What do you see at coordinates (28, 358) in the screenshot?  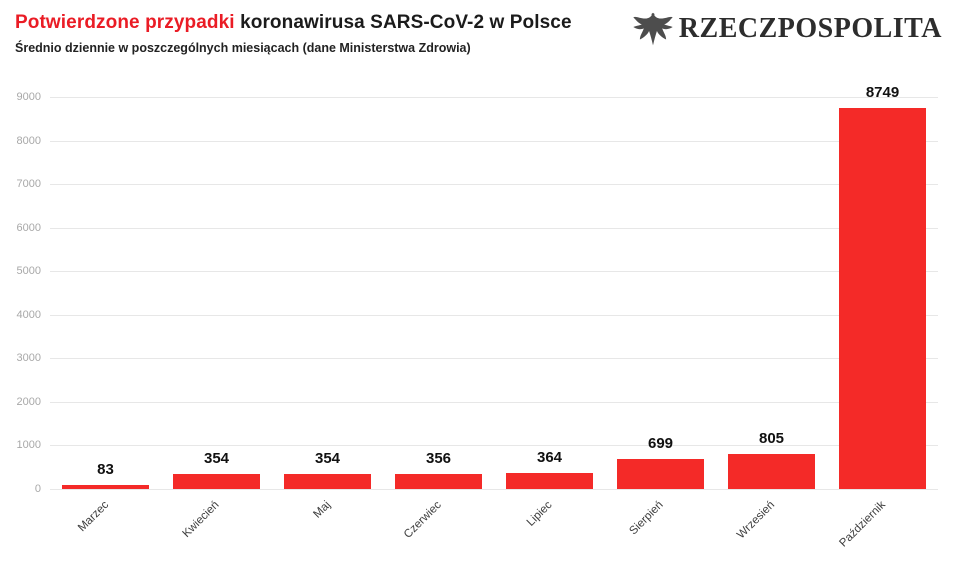 I see `y-tick-label: 3000` at bounding box center [28, 358].